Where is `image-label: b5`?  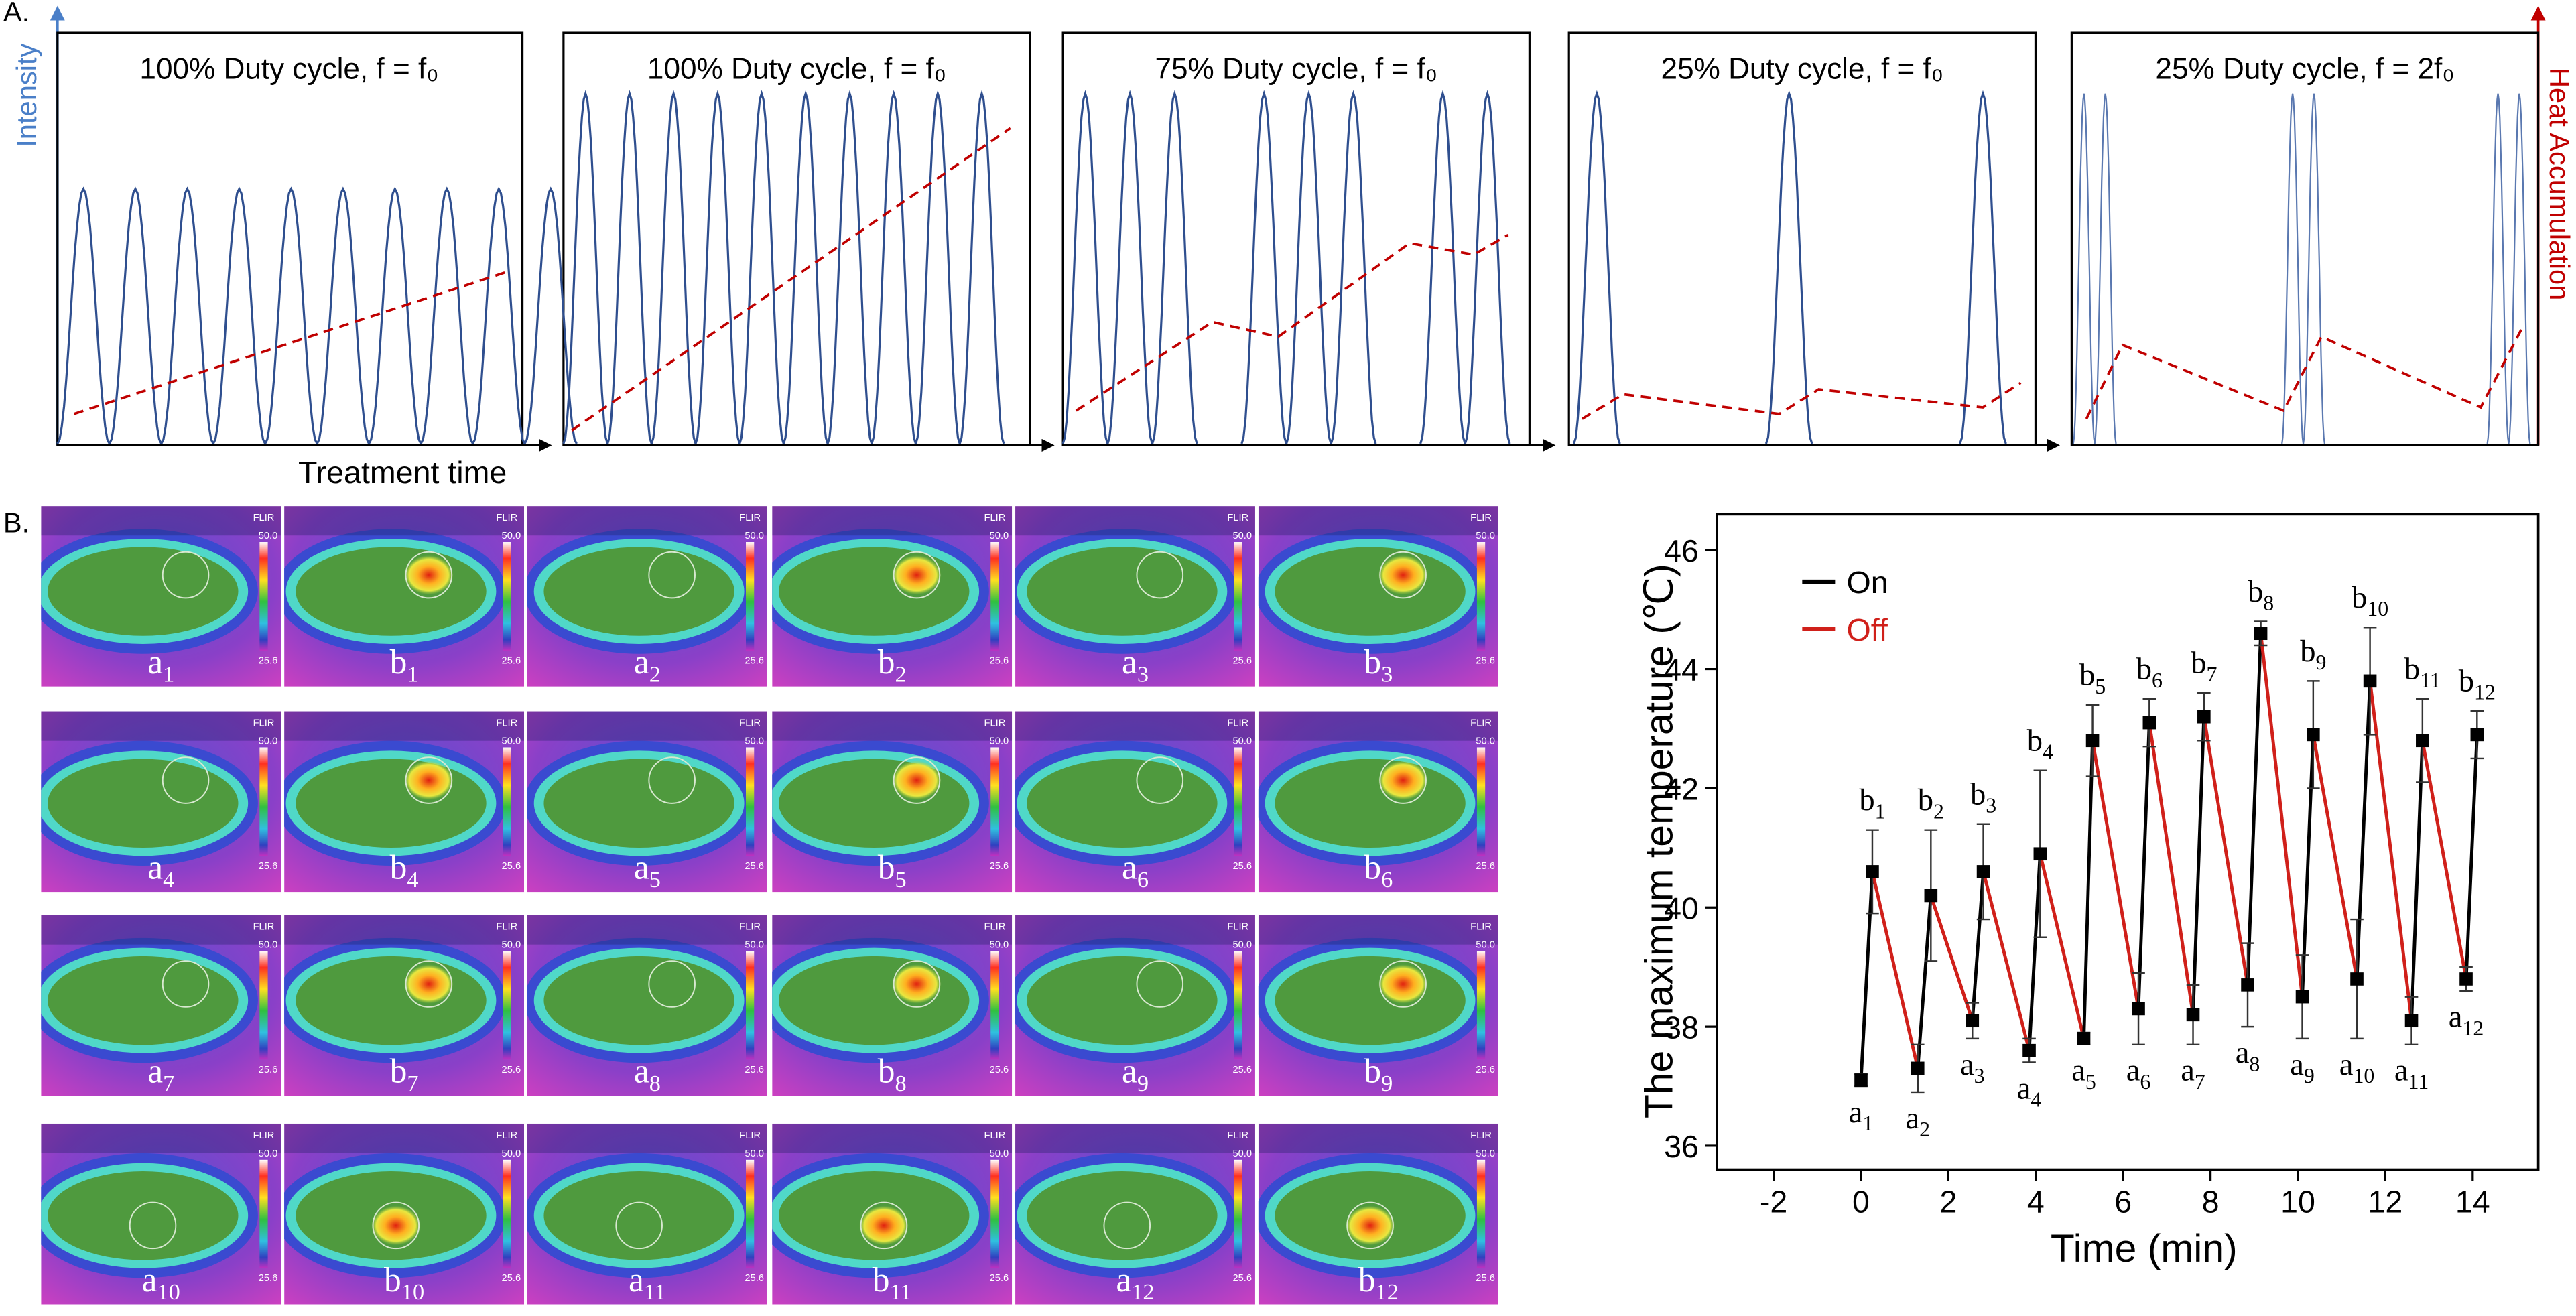
image-label: b5 is located at coordinates (892, 871).